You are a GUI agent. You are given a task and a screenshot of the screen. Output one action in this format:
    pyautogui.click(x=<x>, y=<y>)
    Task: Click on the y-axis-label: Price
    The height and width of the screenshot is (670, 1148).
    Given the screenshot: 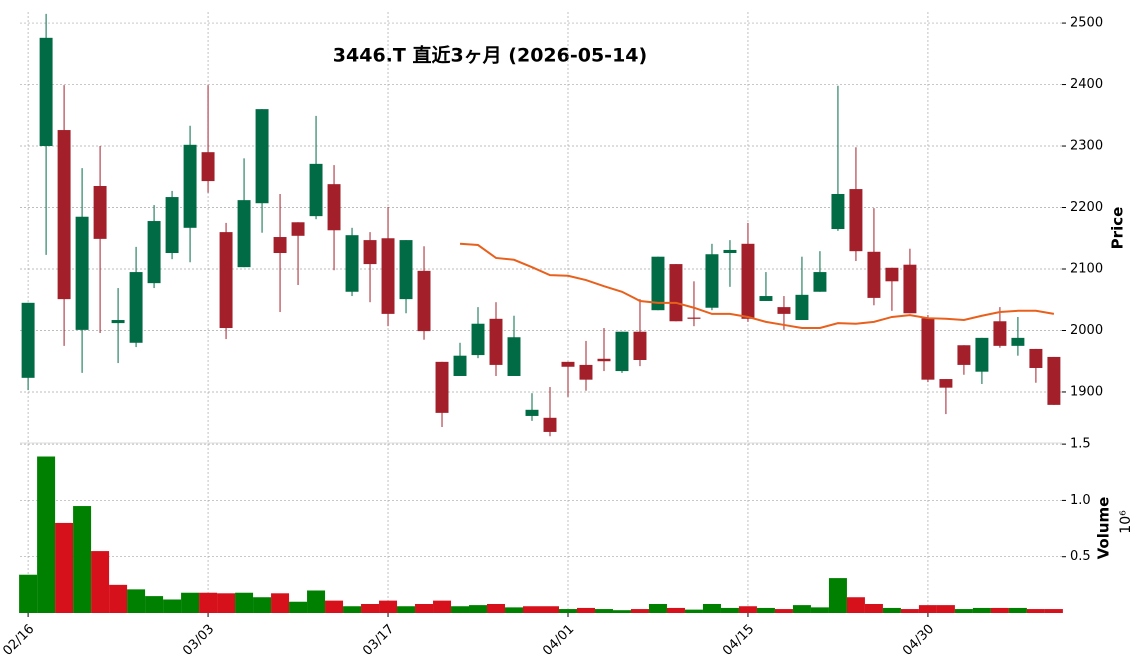 What is the action you would take?
    pyautogui.click(x=1118, y=228)
    